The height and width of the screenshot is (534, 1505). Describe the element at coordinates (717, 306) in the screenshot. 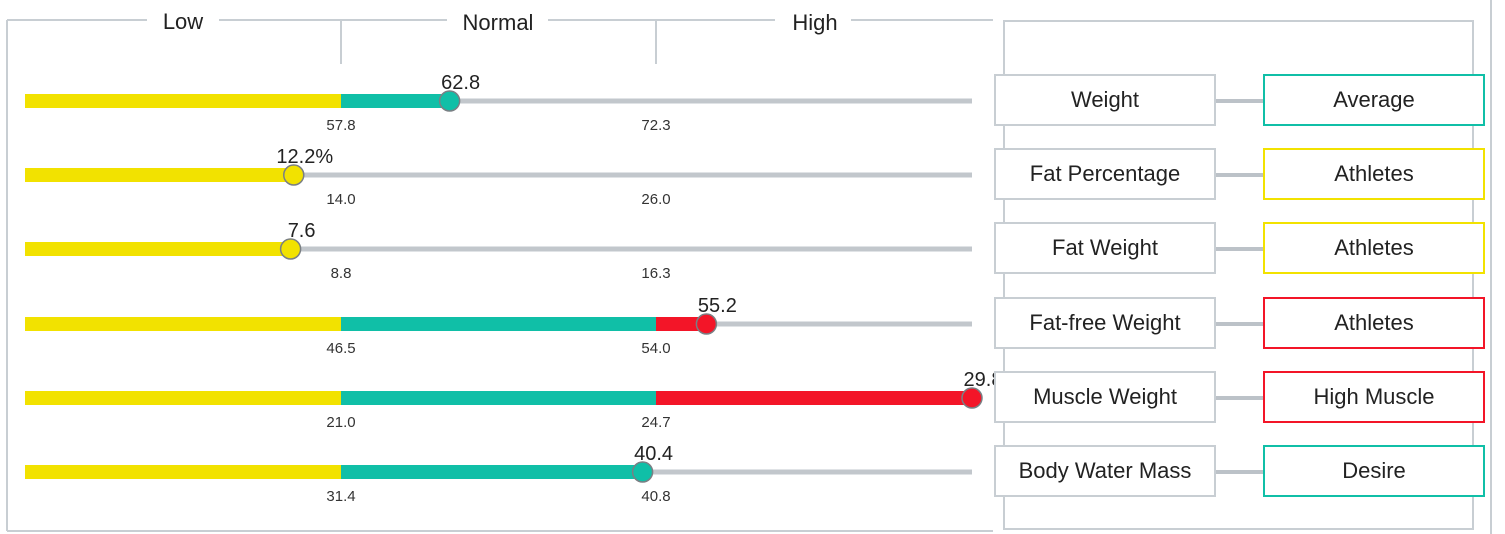

I see `value-label: 55.2` at that location.